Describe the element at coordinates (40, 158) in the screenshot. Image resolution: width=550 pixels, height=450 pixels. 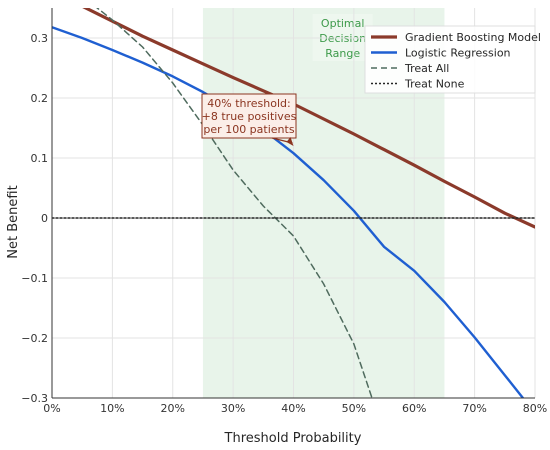
I see `y-tick-label: 0.1` at that location.